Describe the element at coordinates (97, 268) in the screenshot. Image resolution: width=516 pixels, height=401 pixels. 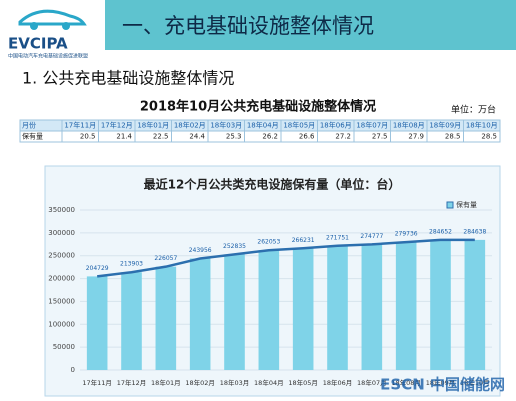
I see `data-label: 204729` at that location.